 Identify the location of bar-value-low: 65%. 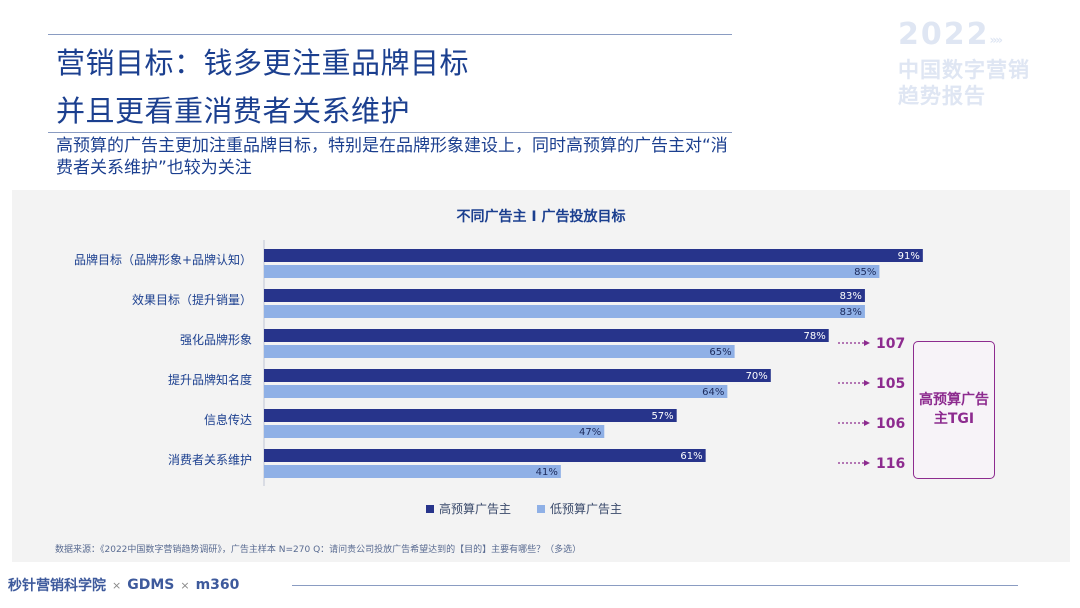
(720, 352).